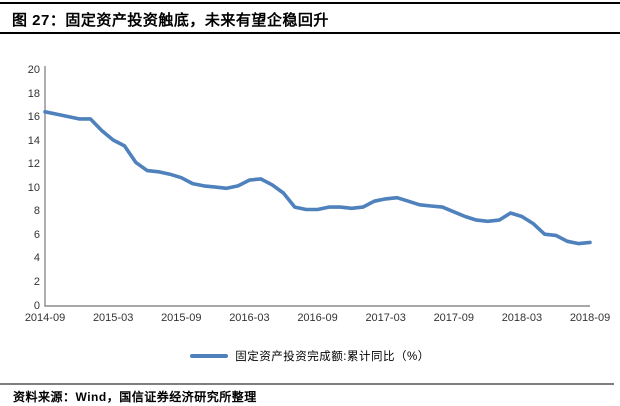  What do you see at coordinates (310, 3) in the screenshot?
I see `top-rule` at bounding box center [310, 3].